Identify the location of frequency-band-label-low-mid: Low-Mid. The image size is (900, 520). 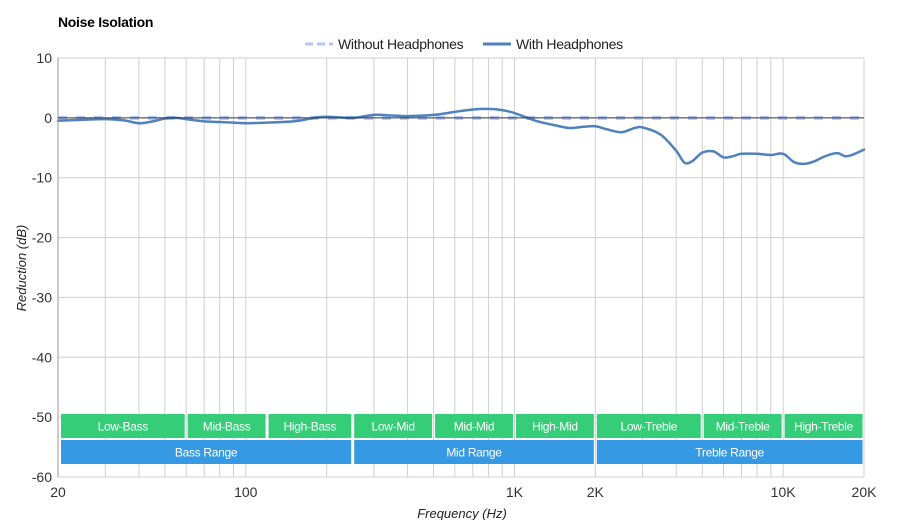
(393, 427).